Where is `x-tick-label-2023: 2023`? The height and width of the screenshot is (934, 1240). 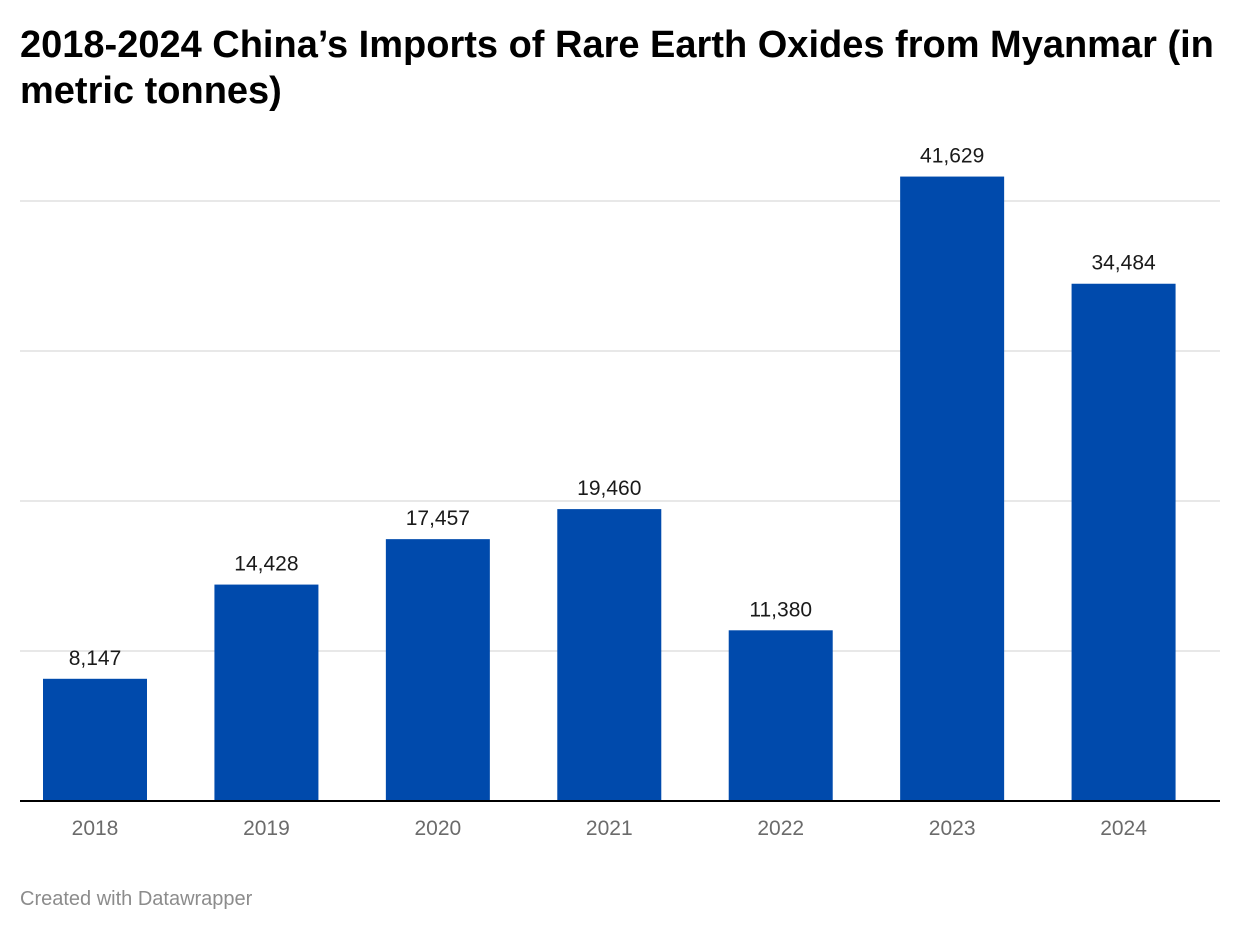 x-tick-label-2023: 2023 is located at coordinates (952, 828).